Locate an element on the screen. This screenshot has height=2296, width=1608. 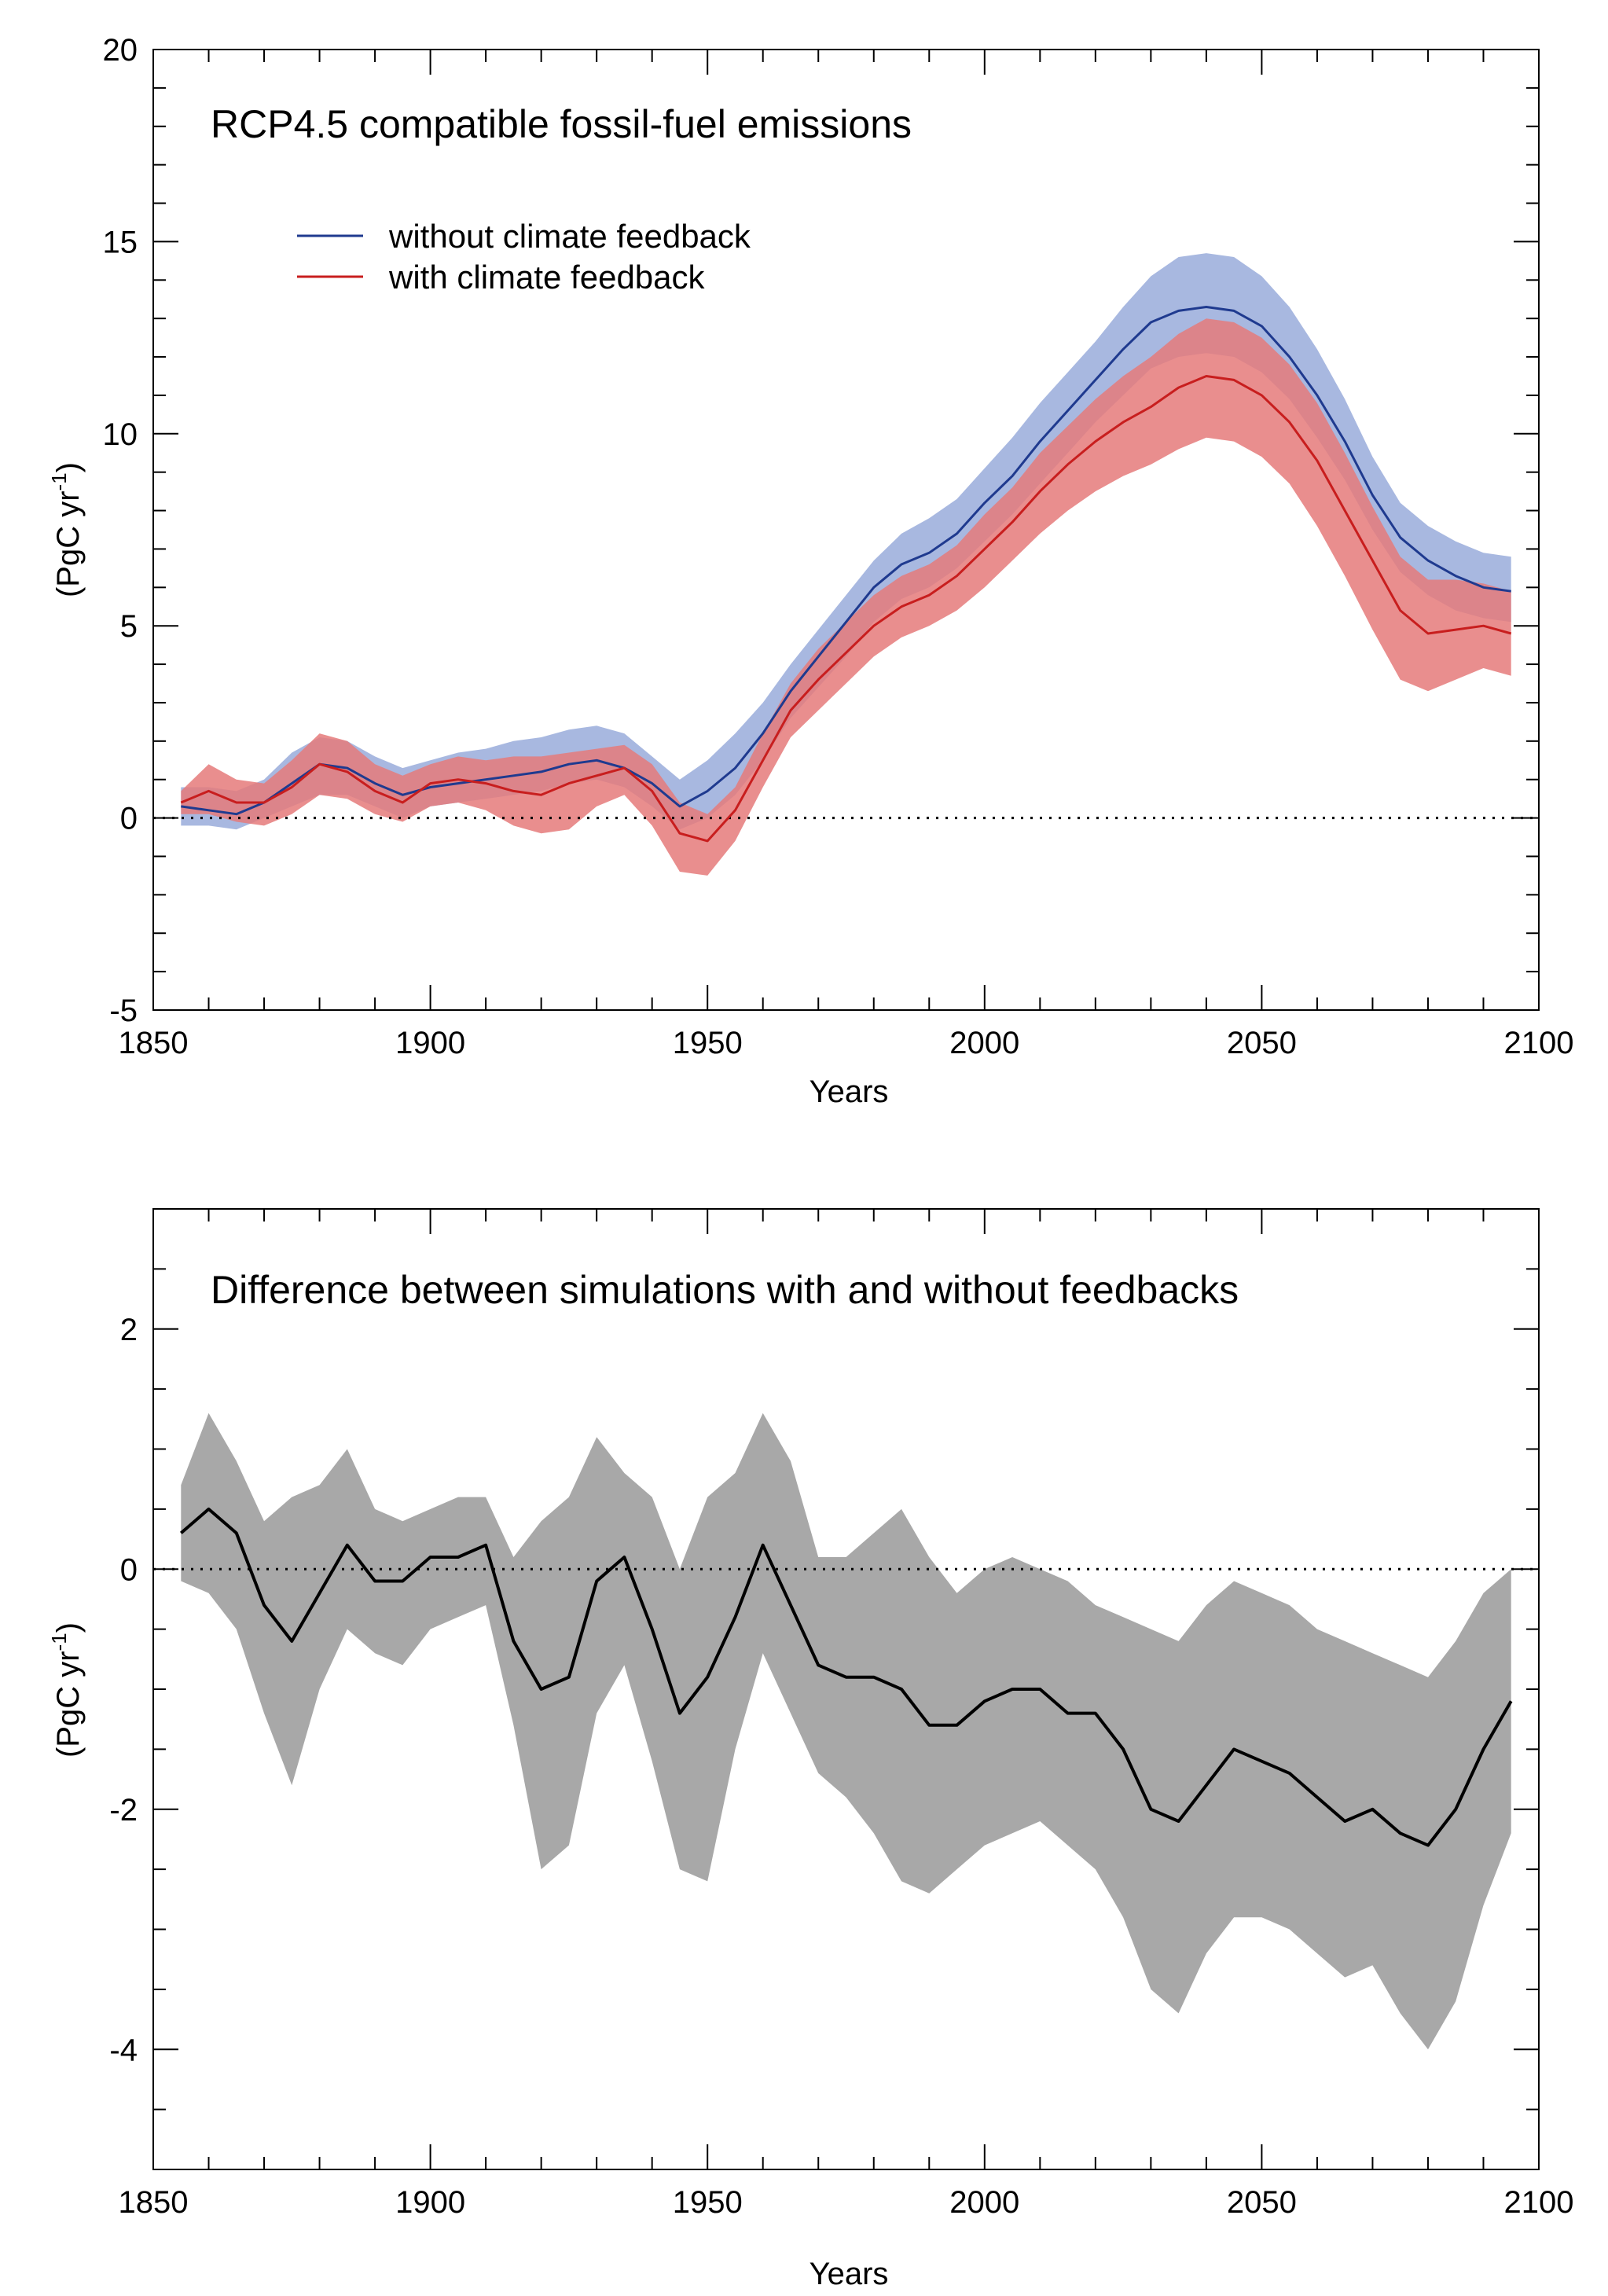
difference-y-tick-label: 2 is located at coordinates (129, 1330).